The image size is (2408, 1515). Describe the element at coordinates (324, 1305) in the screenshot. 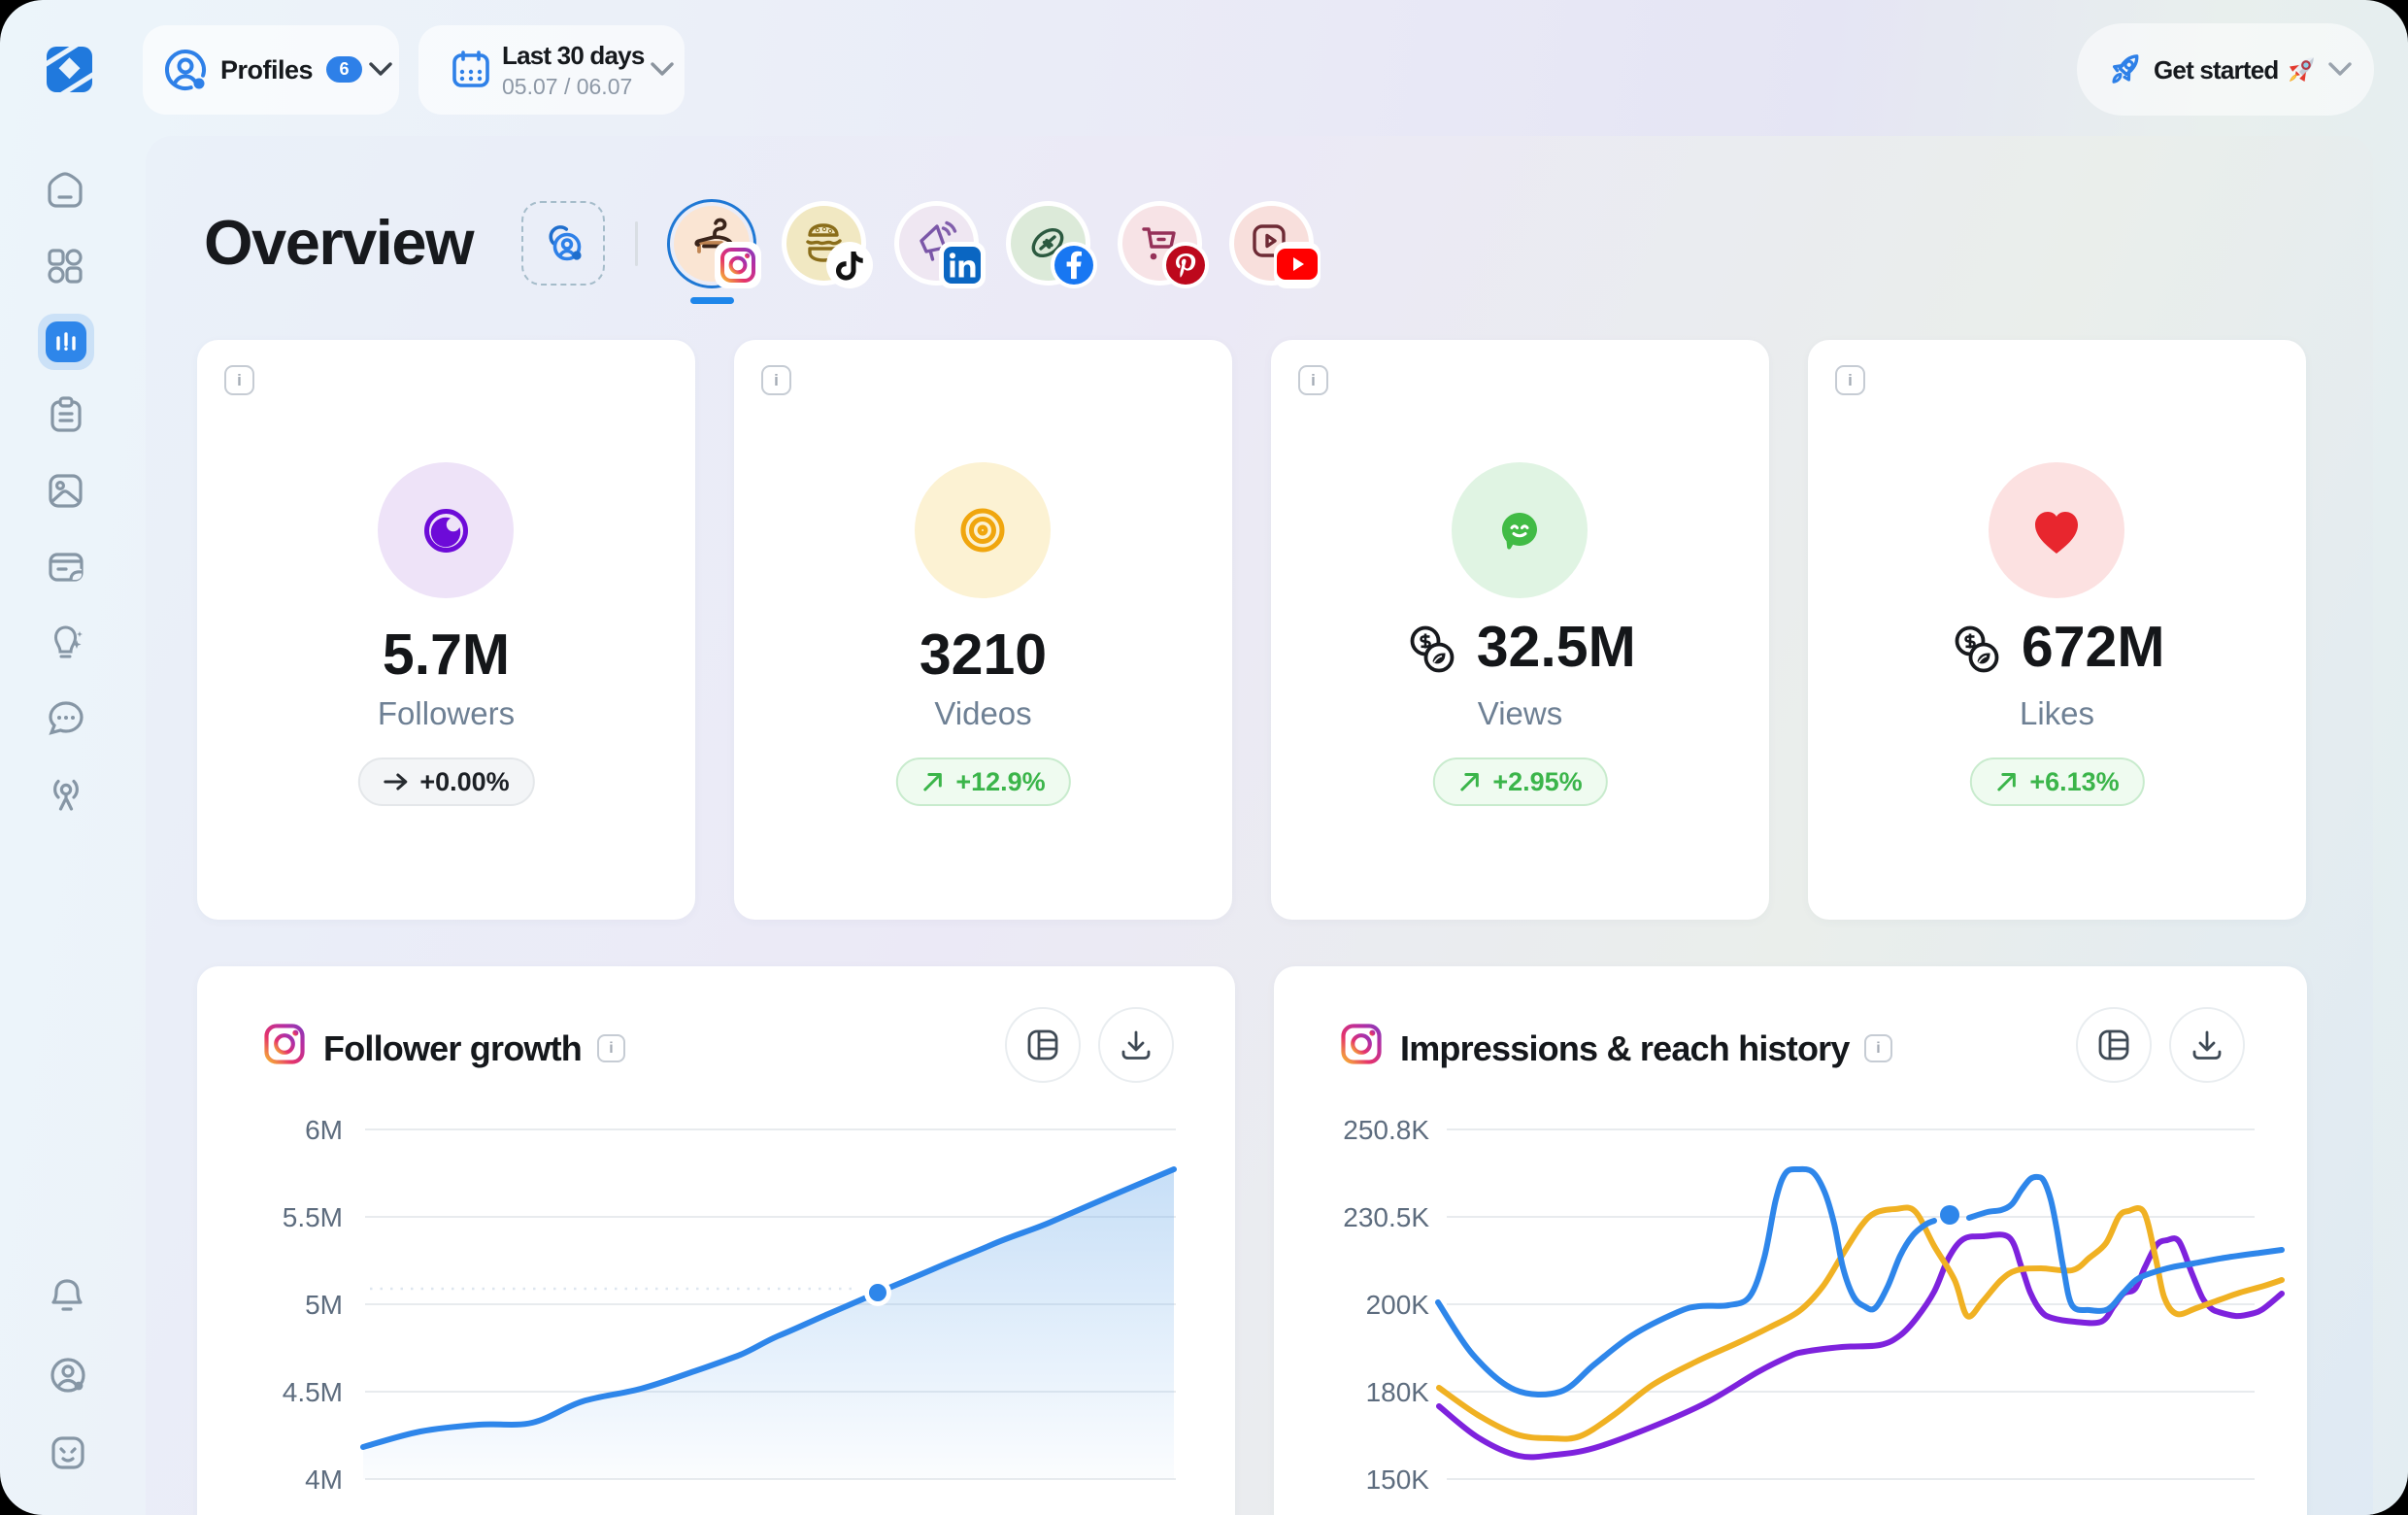

I see `svg-text: 5M` at that location.